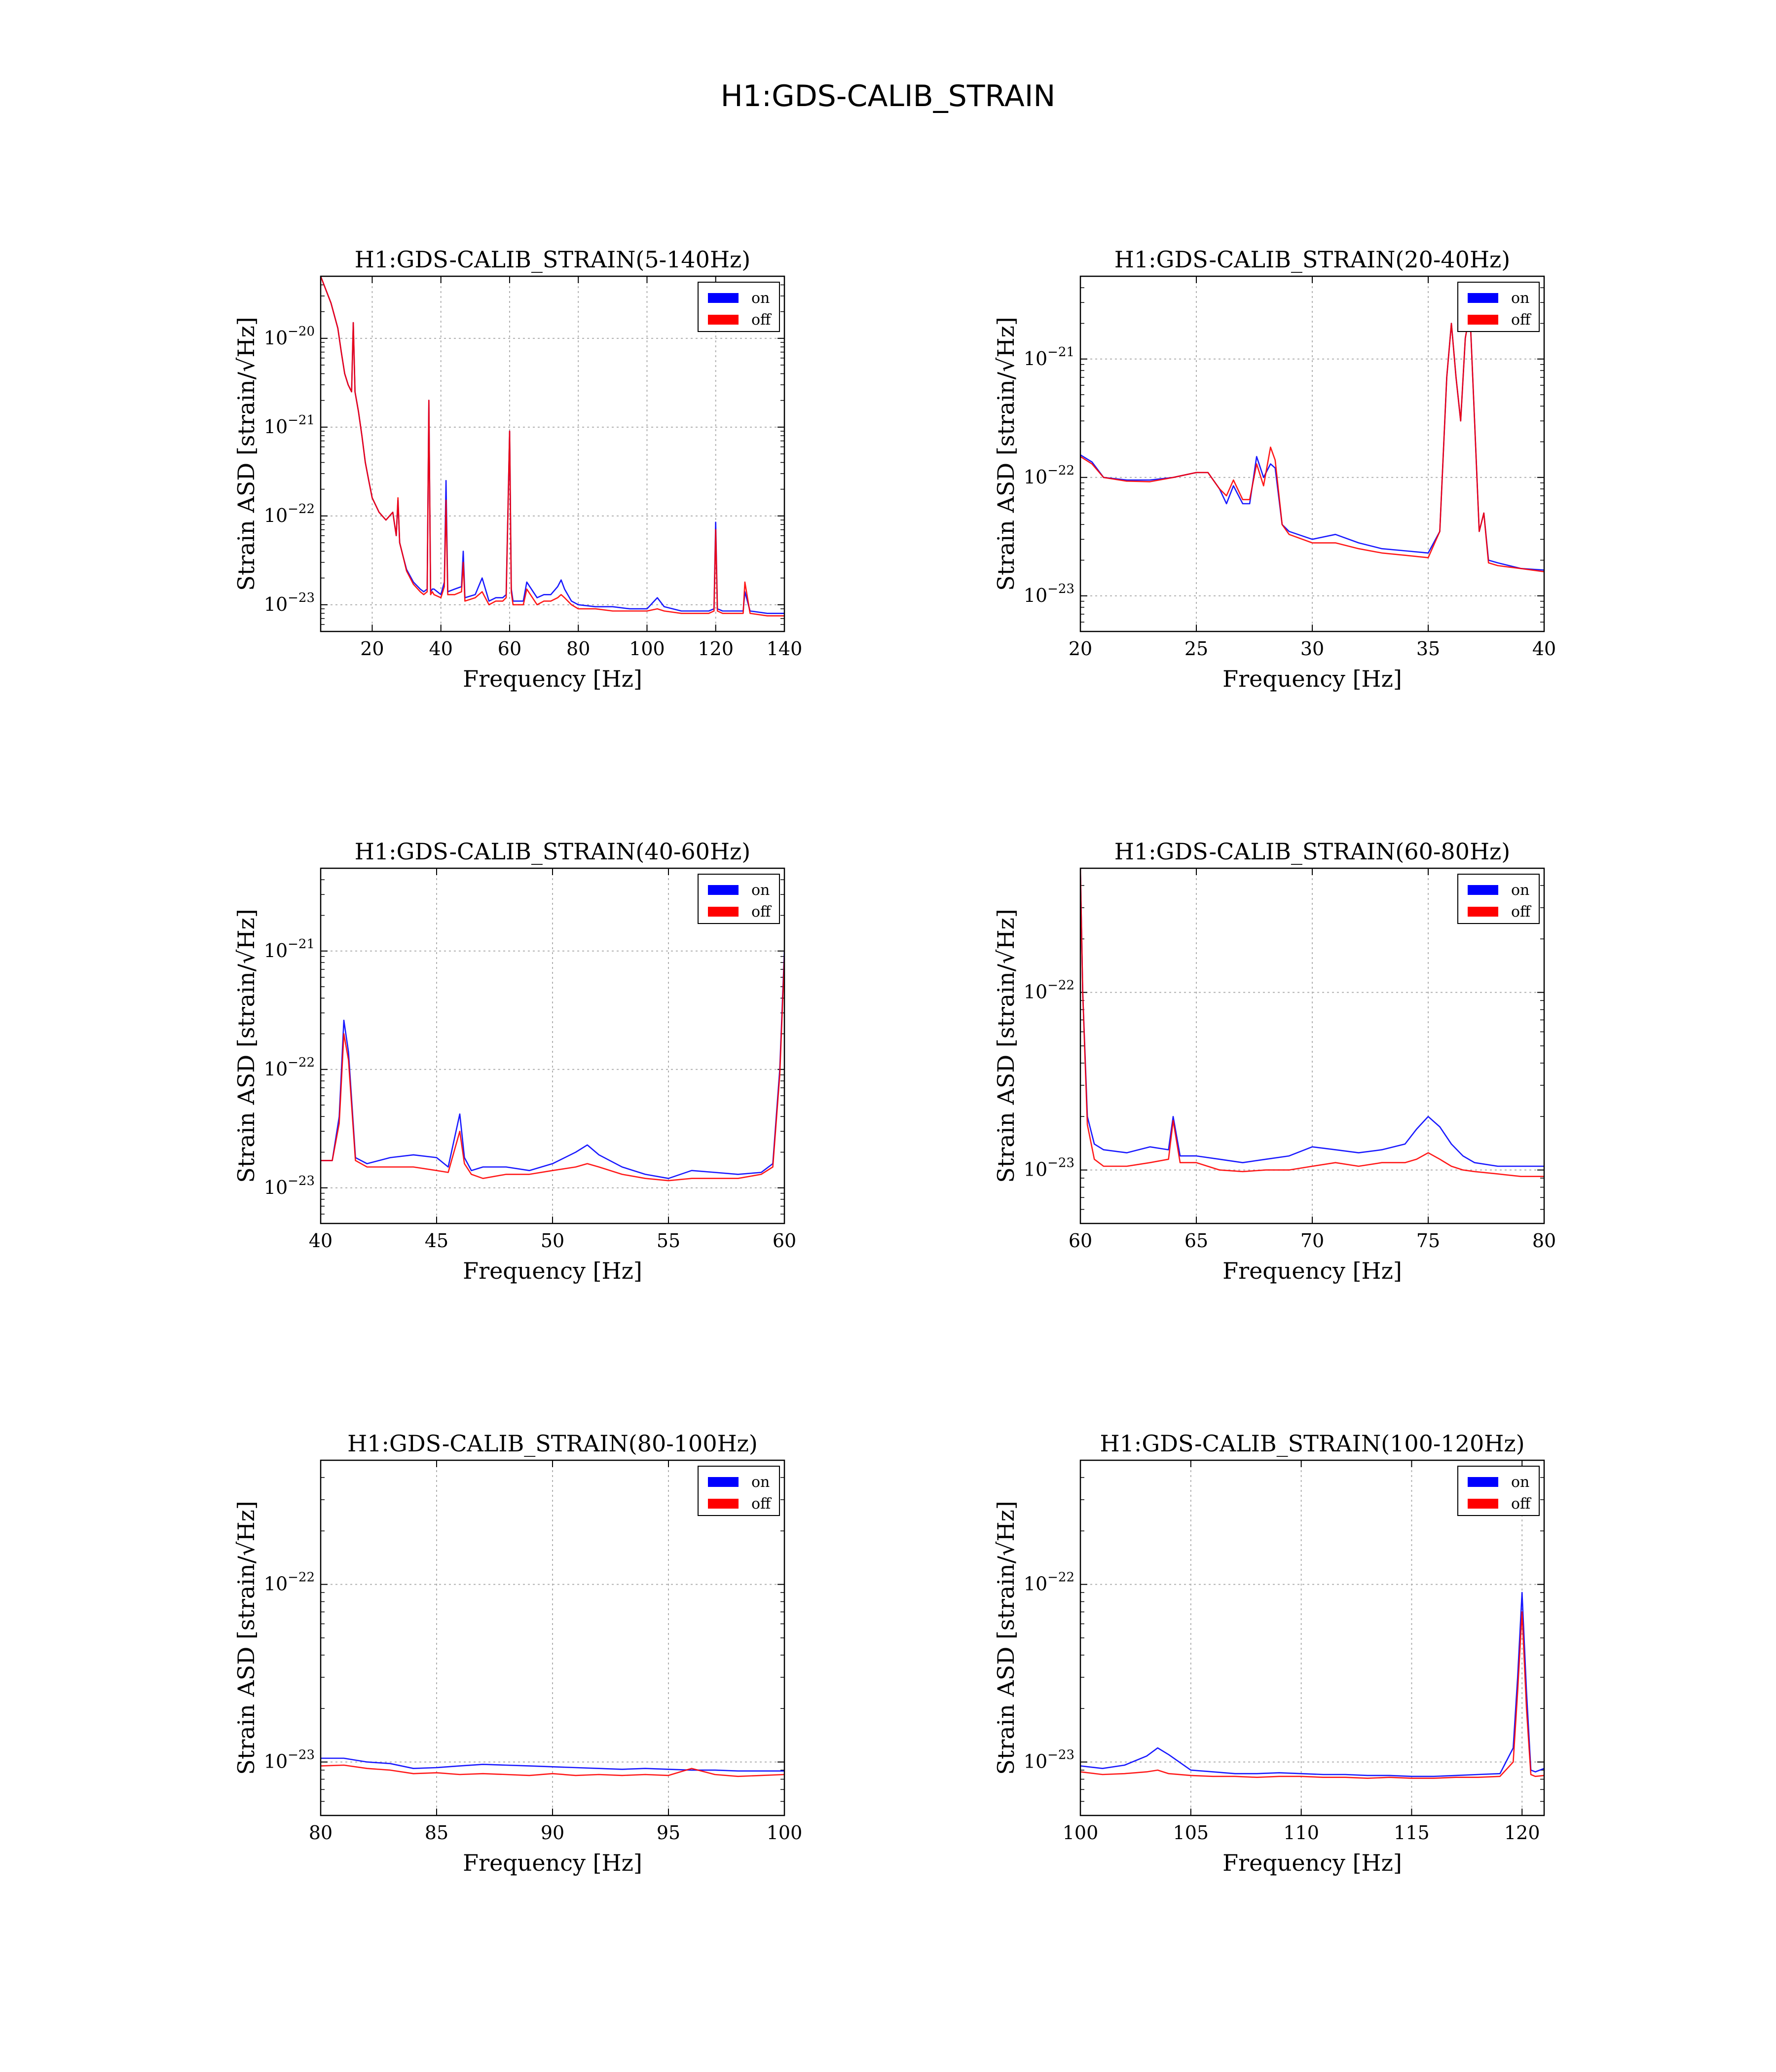 The width and height of the screenshot is (1776, 2072). I want to click on x-tick-label: 75, so click(1428, 1241).